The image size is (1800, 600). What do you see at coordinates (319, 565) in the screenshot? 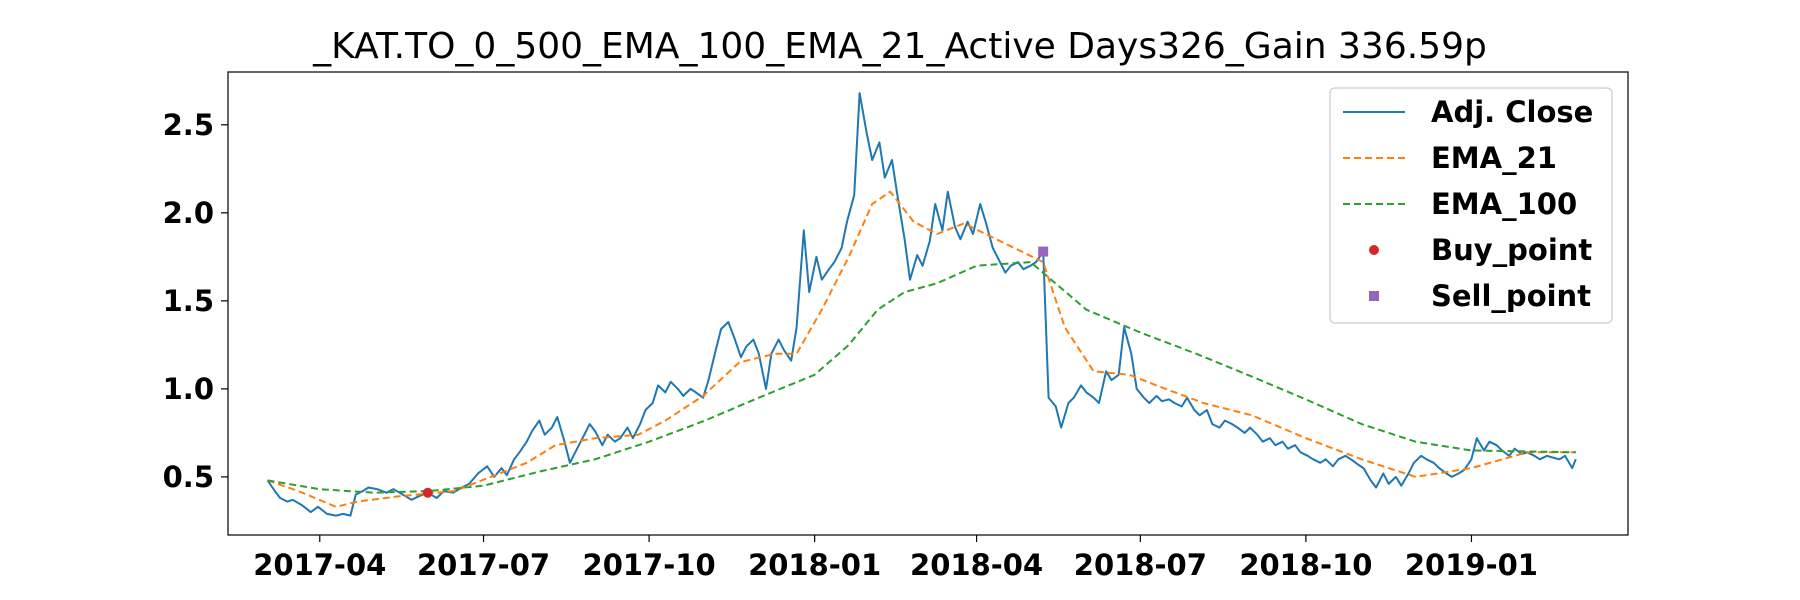
I see `x-tick-label: 2017-04` at bounding box center [319, 565].